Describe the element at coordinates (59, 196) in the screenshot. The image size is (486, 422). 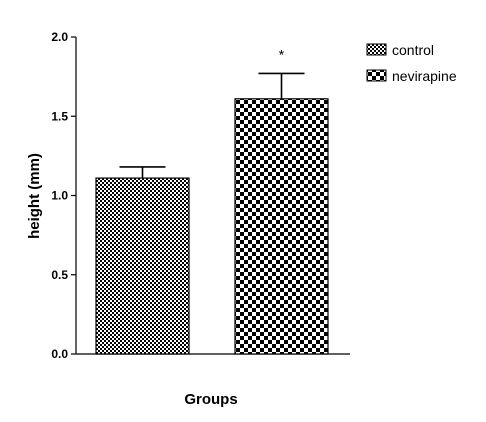
I see `y-tick-label: 1.0` at that location.